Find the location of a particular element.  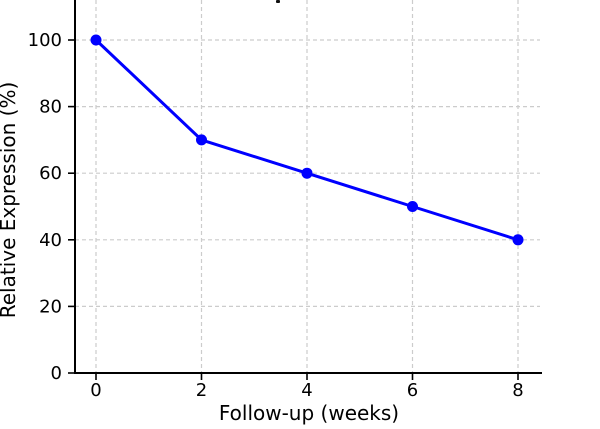

x-tick-label: 0 is located at coordinates (95, 390).